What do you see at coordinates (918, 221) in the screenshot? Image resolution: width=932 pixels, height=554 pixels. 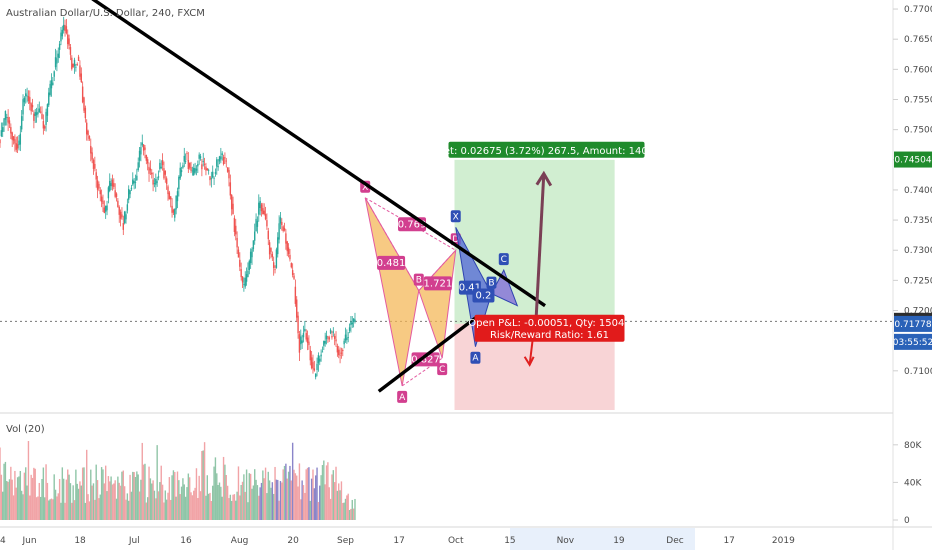 I see `price-tick-label: 0.73500` at bounding box center [918, 221].